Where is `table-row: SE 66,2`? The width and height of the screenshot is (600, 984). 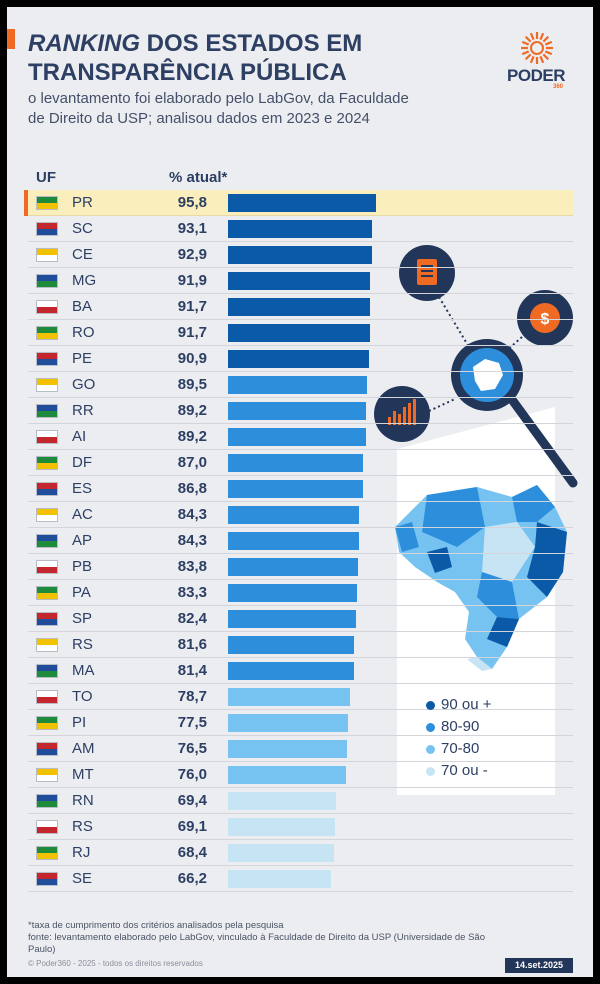 table-row: SE 66,2 is located at coordinates (300, 879).